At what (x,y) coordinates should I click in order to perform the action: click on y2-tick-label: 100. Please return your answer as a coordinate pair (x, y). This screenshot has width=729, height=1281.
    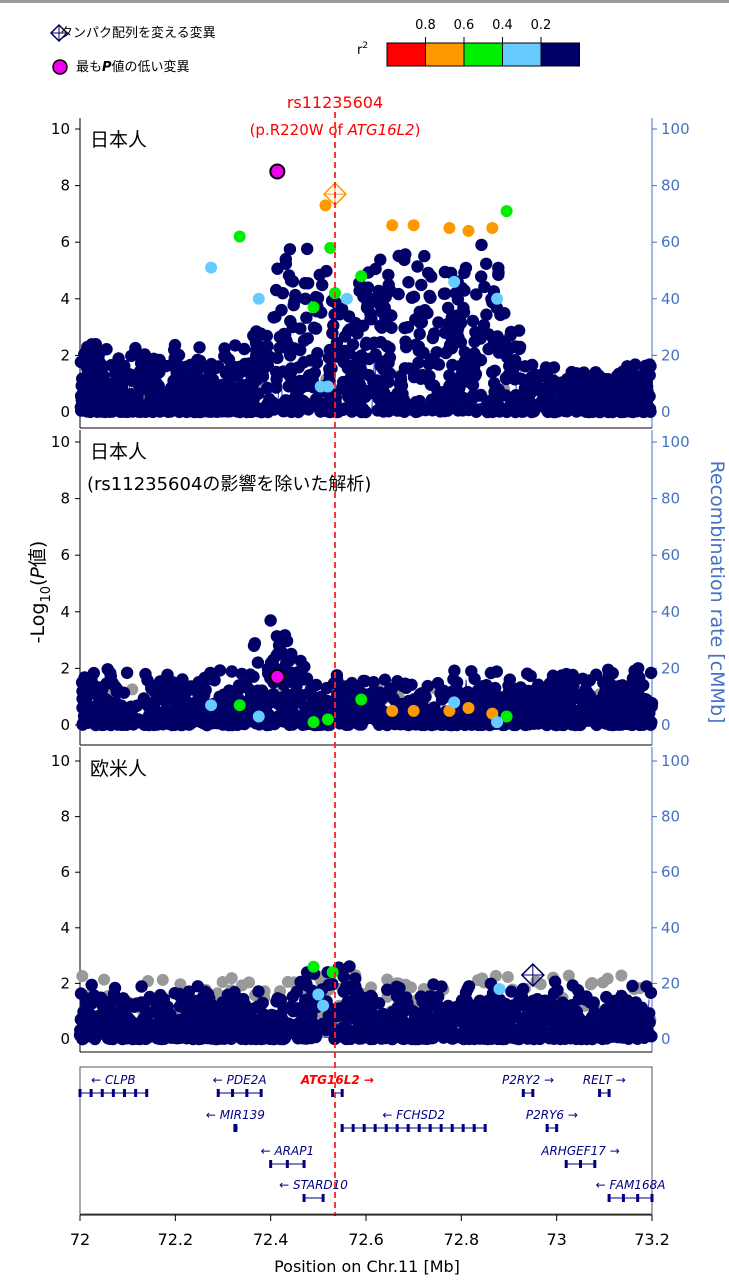
    Looking at the image, I should click on (675, 442).